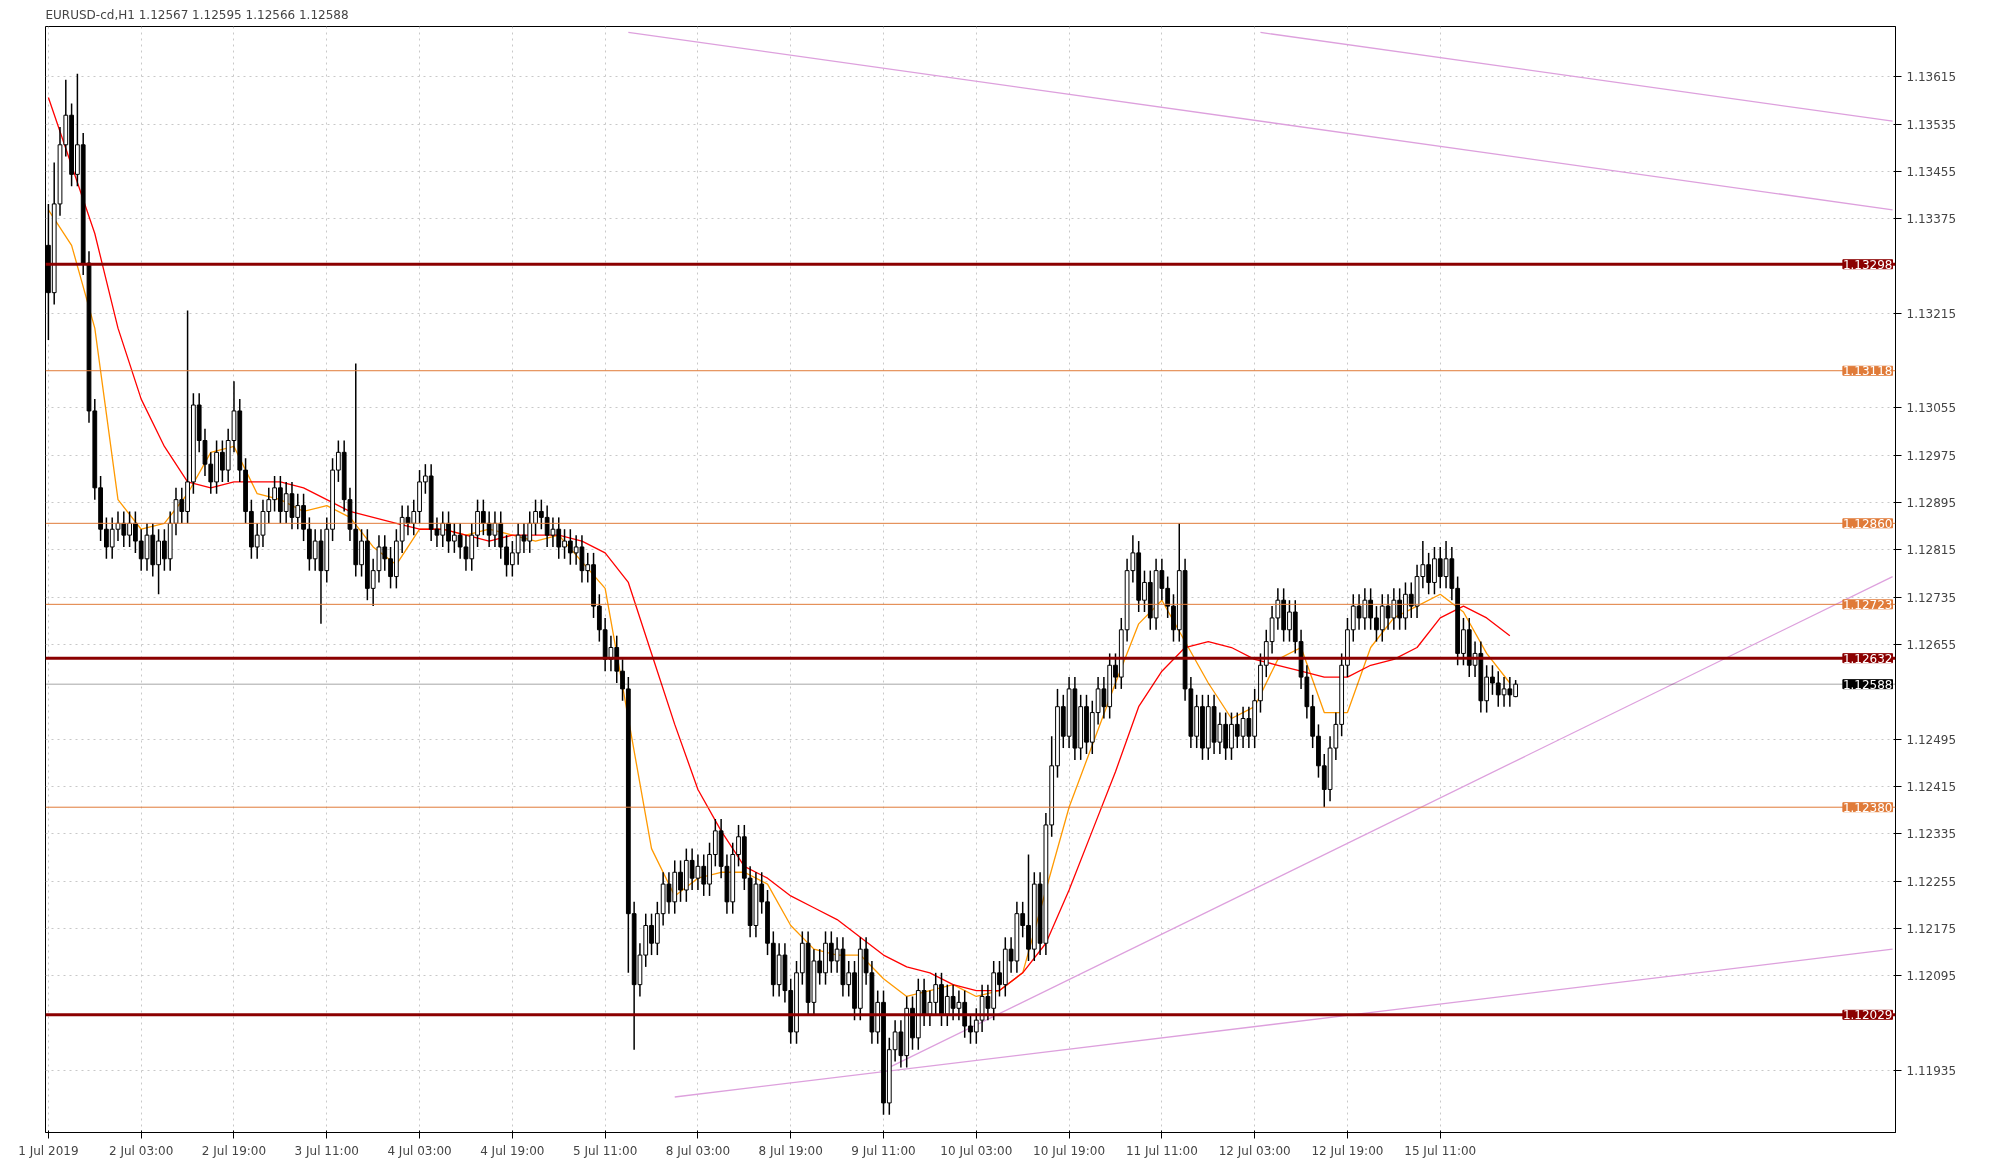 This screenshot has width=2000, height=1166. What do you see at coordinates (1161, 1150) in the screenshot?
I see `x-tick-label: 11 Jul 11:00` at bounding box center [1161, 1150].